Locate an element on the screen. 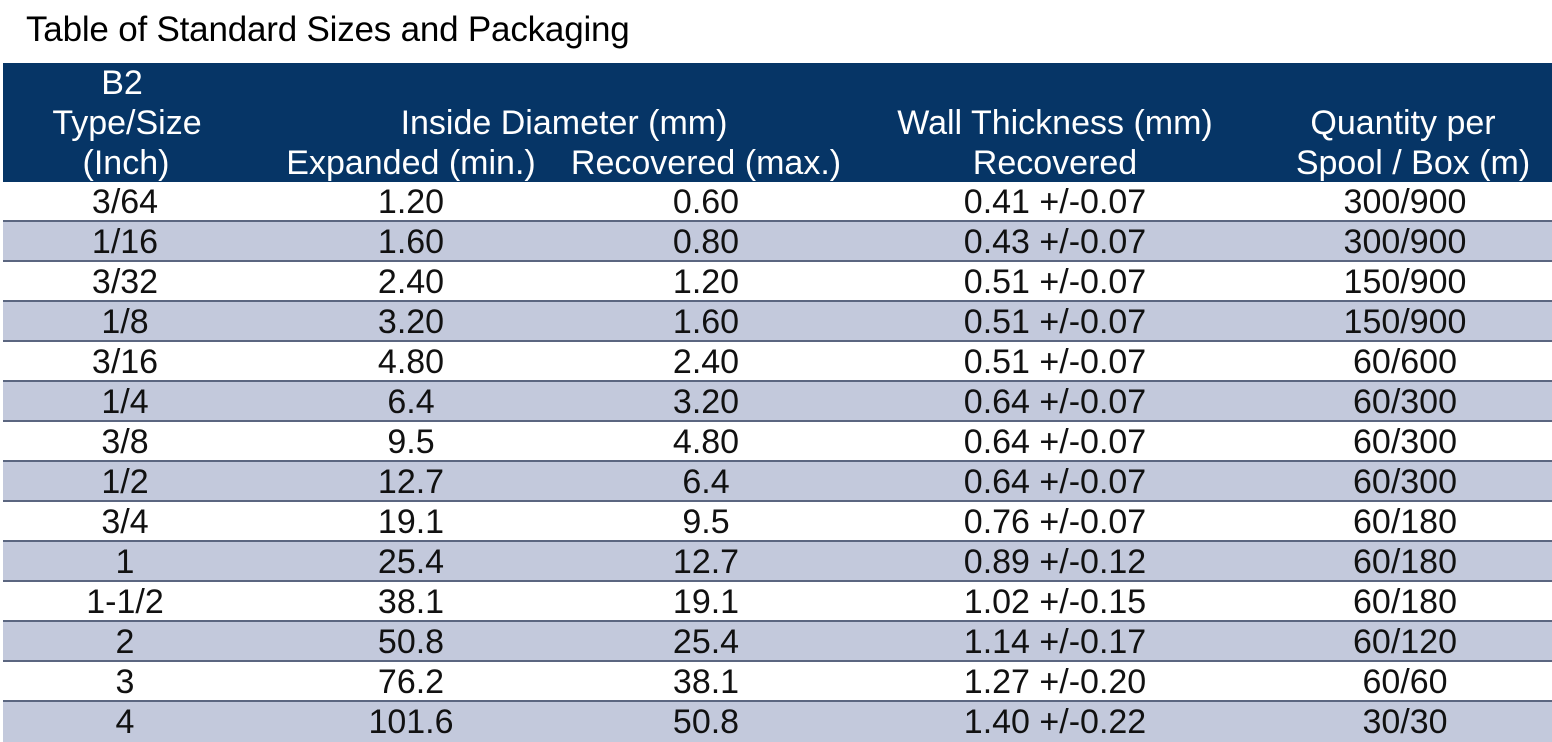  cell-recovered: 3.20 is located at coordinates (706, 402).